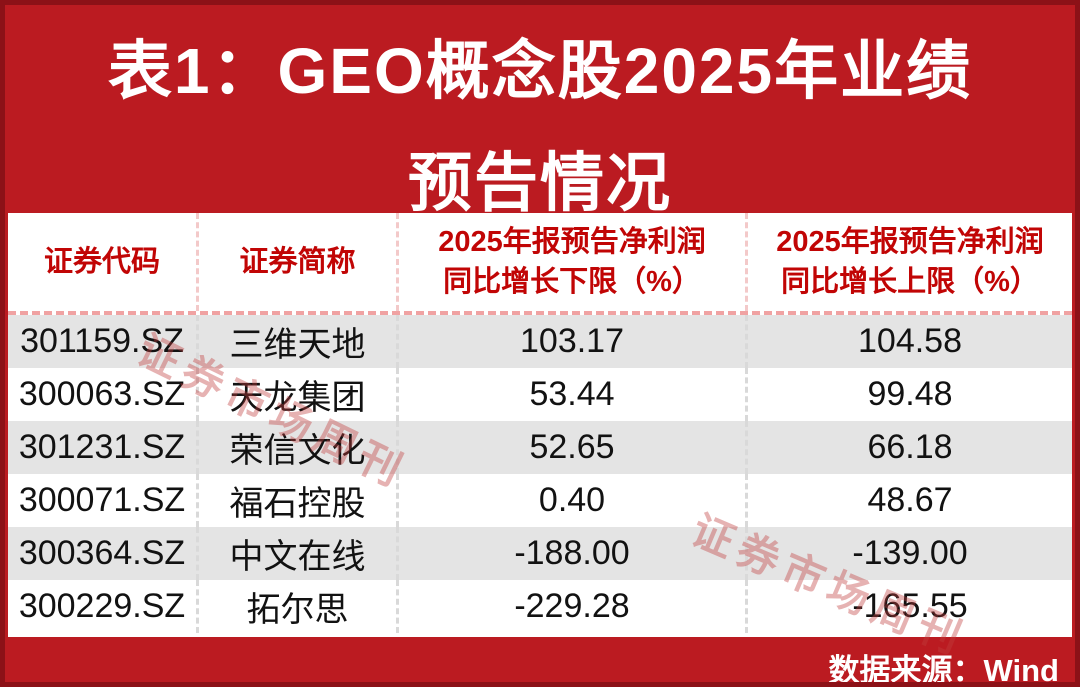 Image resolution: width=1080 pixels, height=687 pixels. I want to click on stock-code: 300063.SZ, so click(103, 394).